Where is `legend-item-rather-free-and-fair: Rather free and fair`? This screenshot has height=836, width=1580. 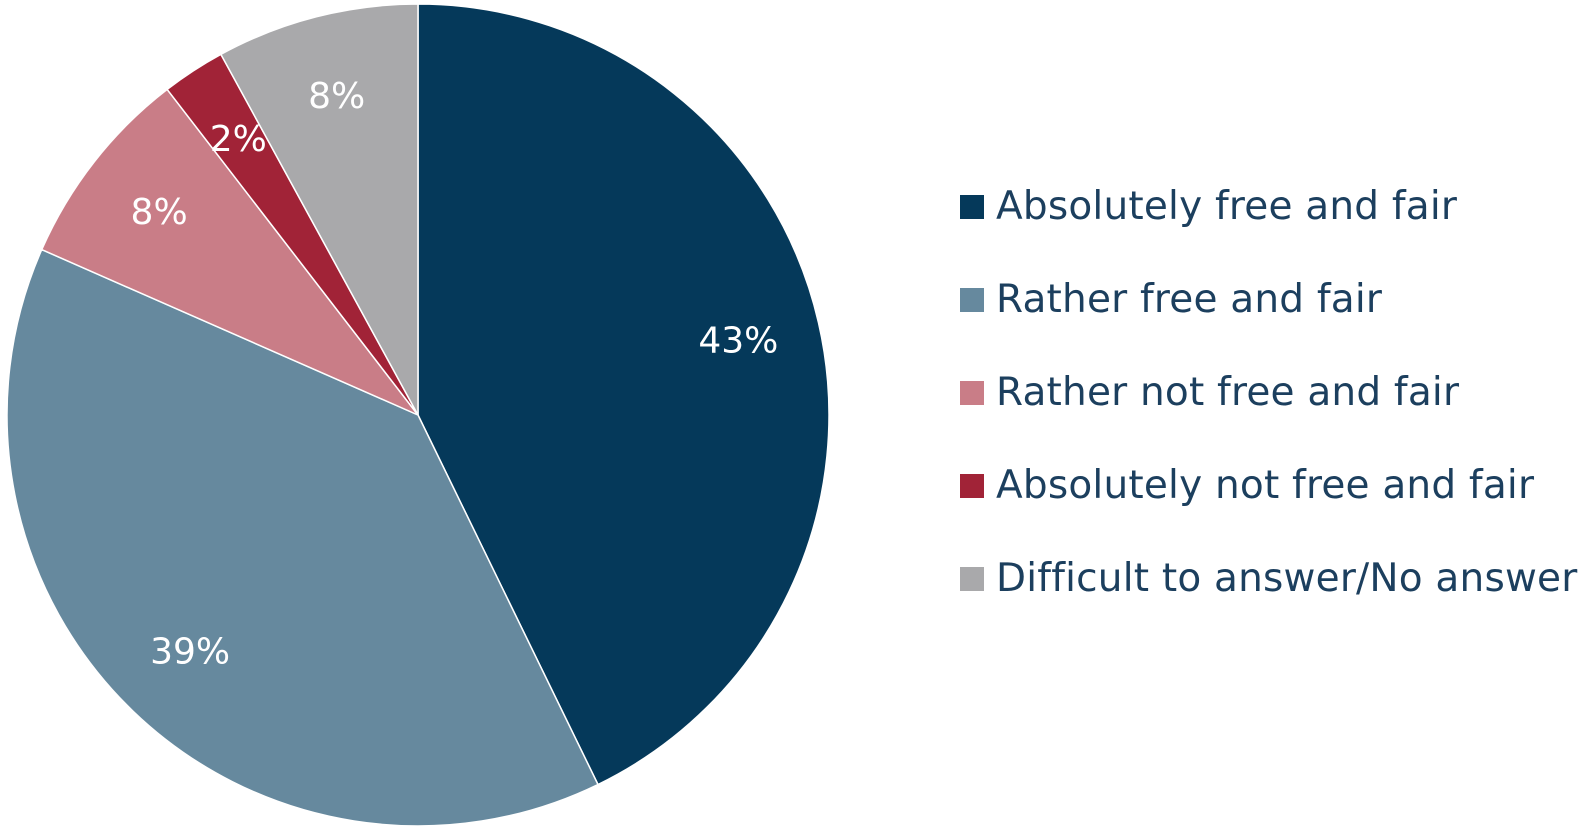 legend-item-rather-free-and-fair: Rather free and fair is located at coordinates (1267, 299).